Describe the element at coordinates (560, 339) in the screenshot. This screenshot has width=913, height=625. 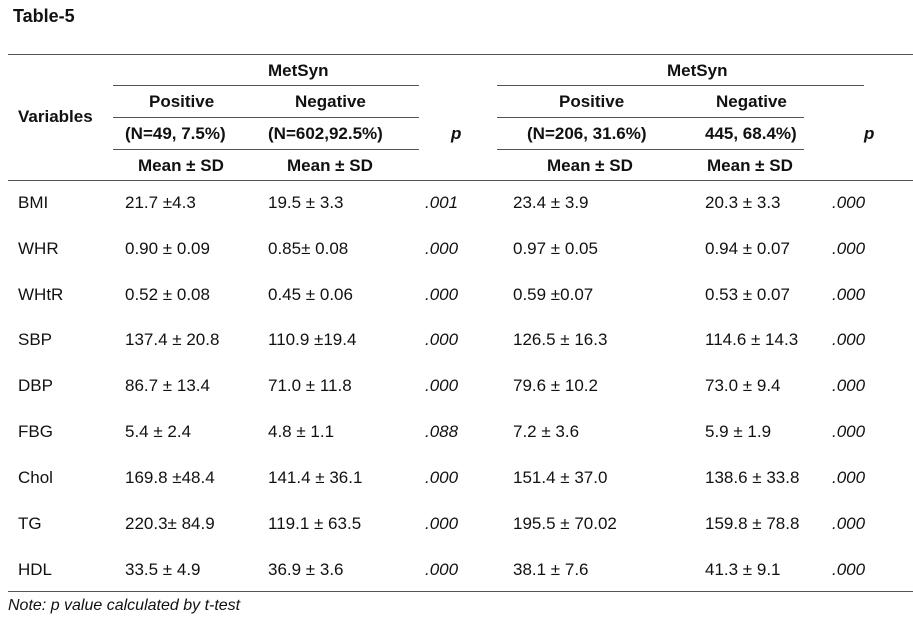
I see `cell-g2-positive: 126.5 ± 16.3` at that location.